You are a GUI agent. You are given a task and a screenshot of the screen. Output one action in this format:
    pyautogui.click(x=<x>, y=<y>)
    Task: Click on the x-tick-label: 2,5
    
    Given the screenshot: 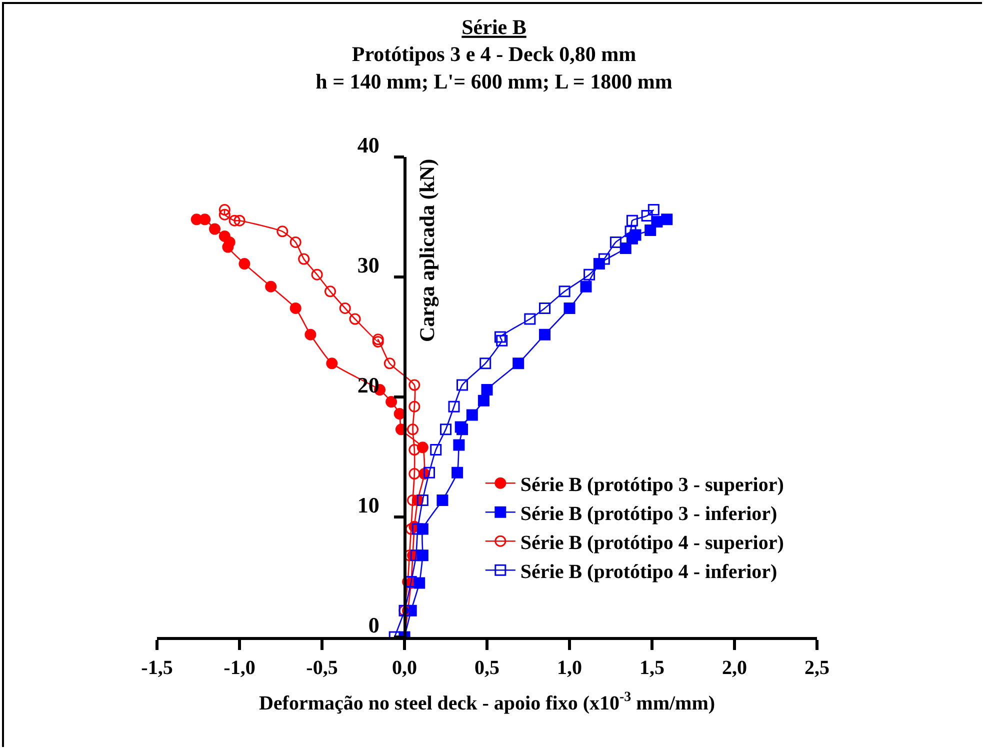 What is the action you would take?
    pyautogui.click(x=817, y=667)
    